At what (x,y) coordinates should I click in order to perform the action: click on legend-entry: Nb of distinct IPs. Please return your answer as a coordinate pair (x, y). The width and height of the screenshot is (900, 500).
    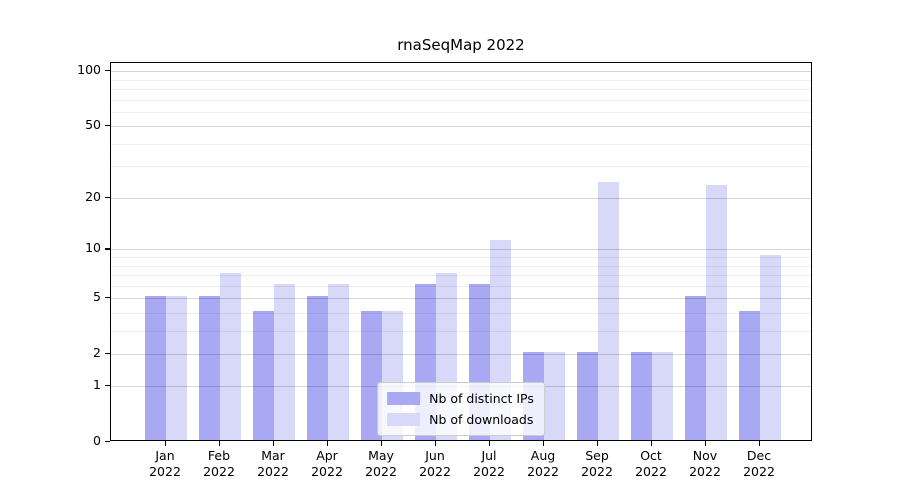
    Looking at the image, I should click on (460, 398).